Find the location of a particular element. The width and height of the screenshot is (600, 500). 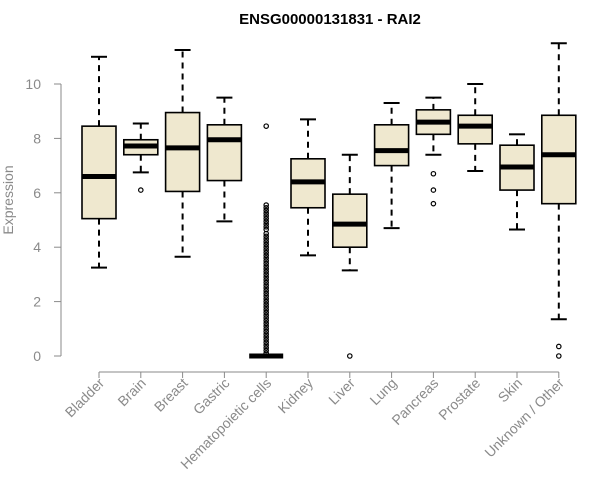

box-brain is located at coordinates (141, 157).